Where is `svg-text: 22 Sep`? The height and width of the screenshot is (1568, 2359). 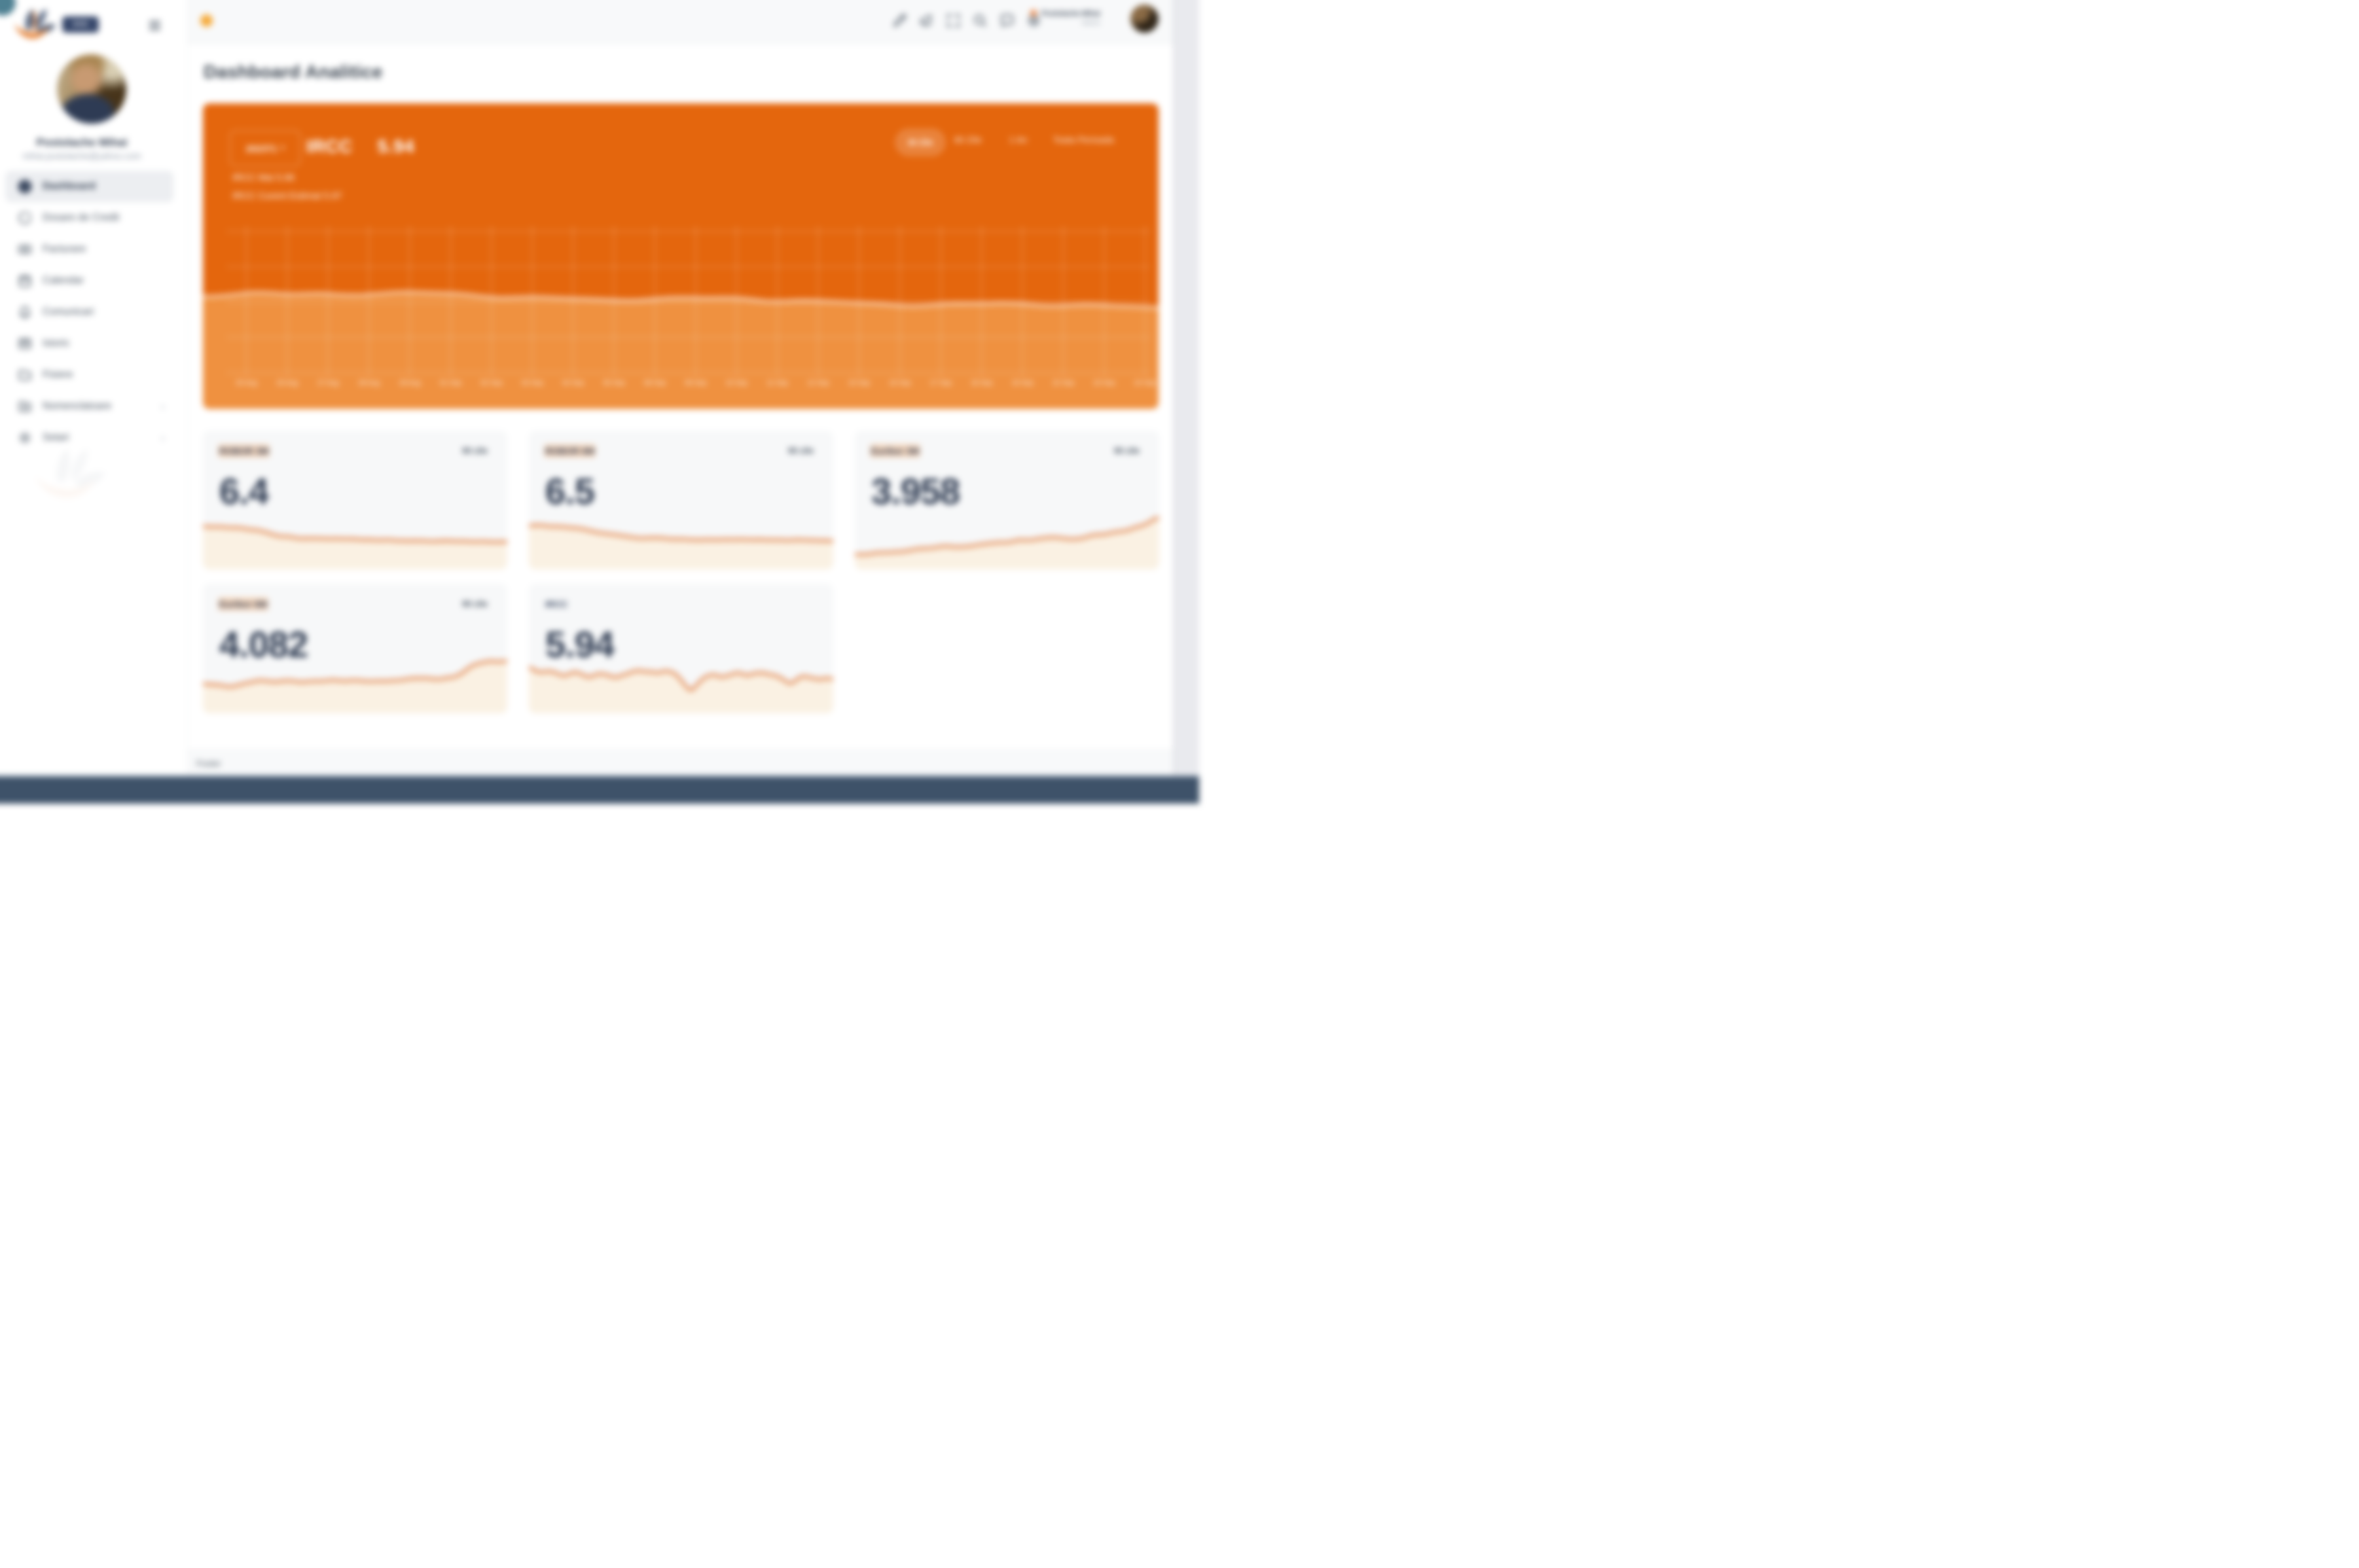
svg-text: 22 Sep is located at coordinates (1063, 383).